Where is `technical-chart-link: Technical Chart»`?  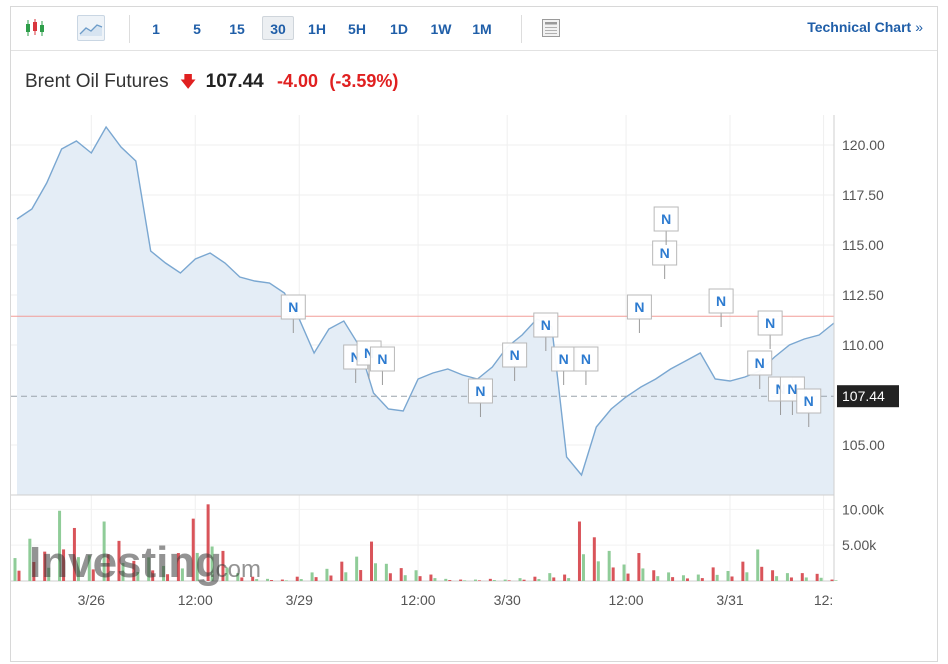 technical-chart-link: Technical Chart» is located at coordinates (865, 27).